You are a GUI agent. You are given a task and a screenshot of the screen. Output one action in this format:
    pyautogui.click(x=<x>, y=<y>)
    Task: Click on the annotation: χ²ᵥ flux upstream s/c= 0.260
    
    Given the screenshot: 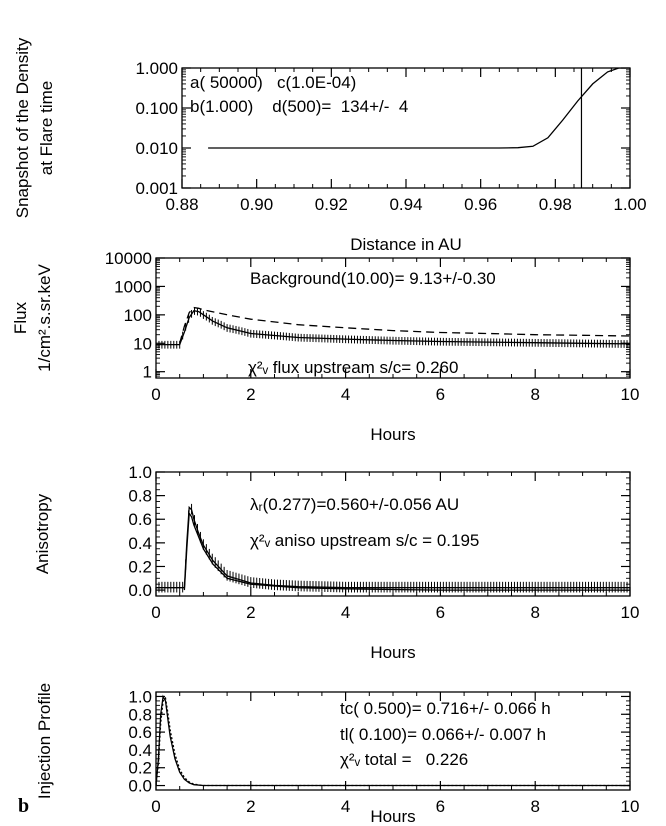 What is the action you would take?
    pyautogui.click(x=353, y=367)
    